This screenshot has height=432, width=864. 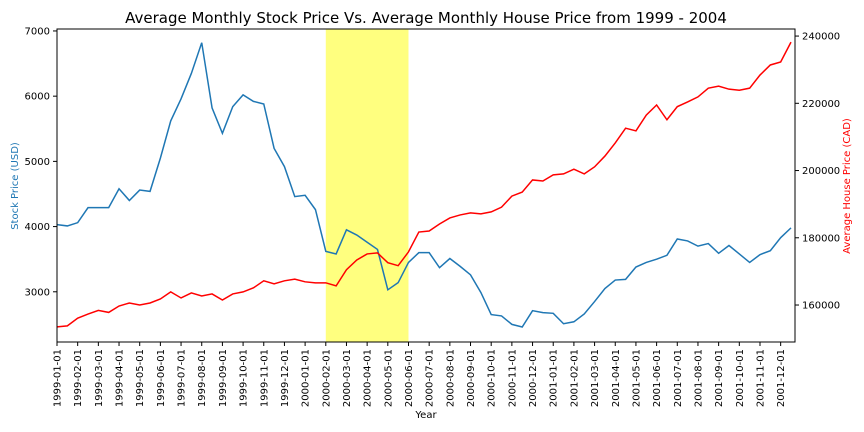 What do you see at coordinates (202, 378) in the screenshot?
I see `x-tick-label: 1999-08-01` at bounding box center [202, 378].